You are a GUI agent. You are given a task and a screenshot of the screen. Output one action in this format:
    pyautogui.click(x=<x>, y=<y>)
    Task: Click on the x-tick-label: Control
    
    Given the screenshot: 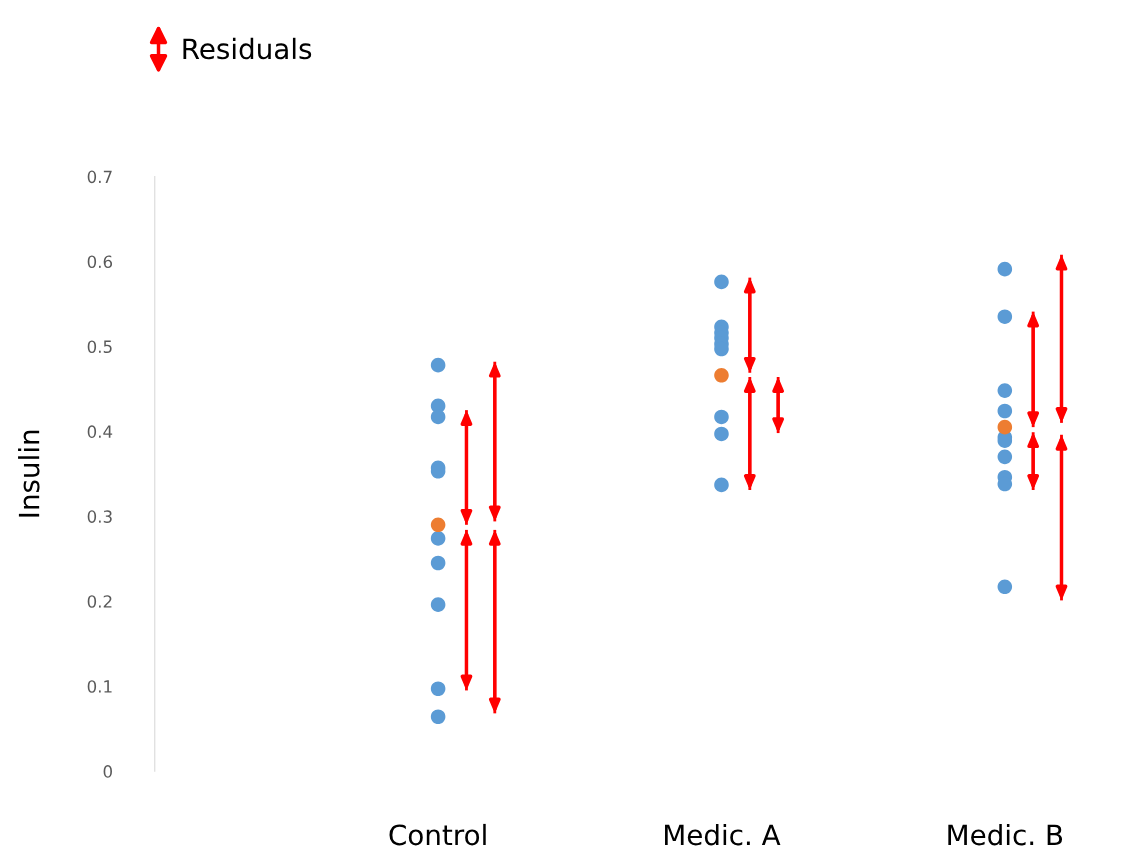 What is the action you would take?
    pyautogui.click(x=437, y=834)
    